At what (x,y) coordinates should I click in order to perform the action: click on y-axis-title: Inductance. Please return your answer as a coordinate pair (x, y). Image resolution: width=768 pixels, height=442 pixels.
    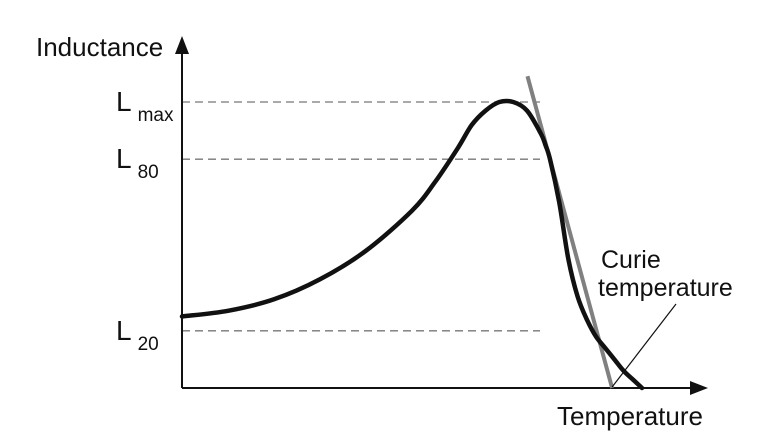
    Looking at the image, I should click on (99, 47).